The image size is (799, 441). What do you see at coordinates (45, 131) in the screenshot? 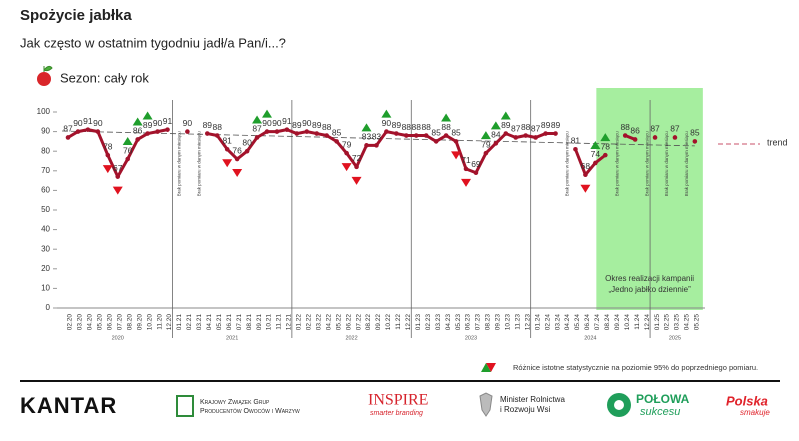
I see `y-tick-label: 90` at bounding box center [45, 131].